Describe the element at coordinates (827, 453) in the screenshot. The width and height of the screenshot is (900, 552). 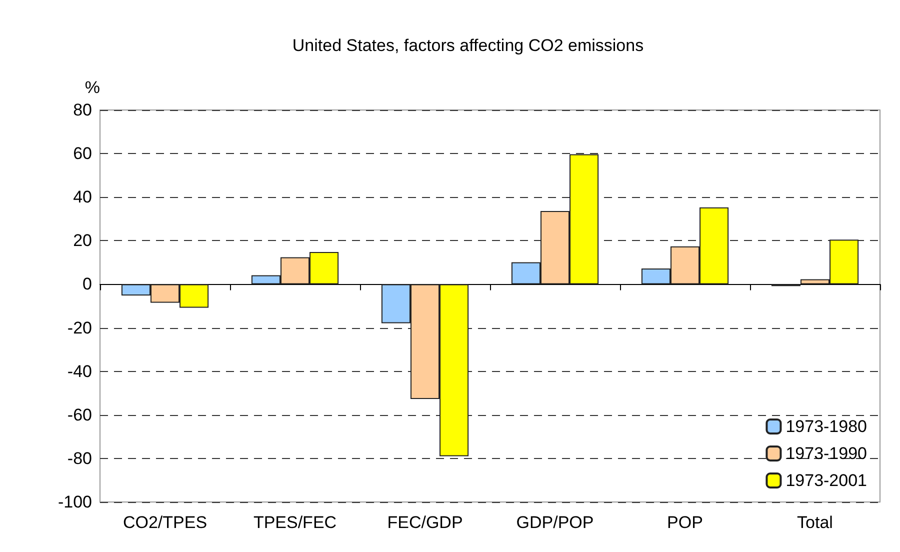
I see `legend-label: 1973-1990` at that location.